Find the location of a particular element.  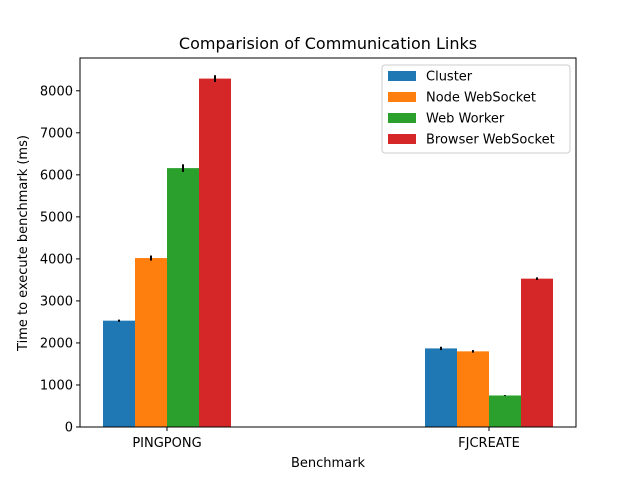

legend-label: Web Worker is located at coordinates (465, 119).